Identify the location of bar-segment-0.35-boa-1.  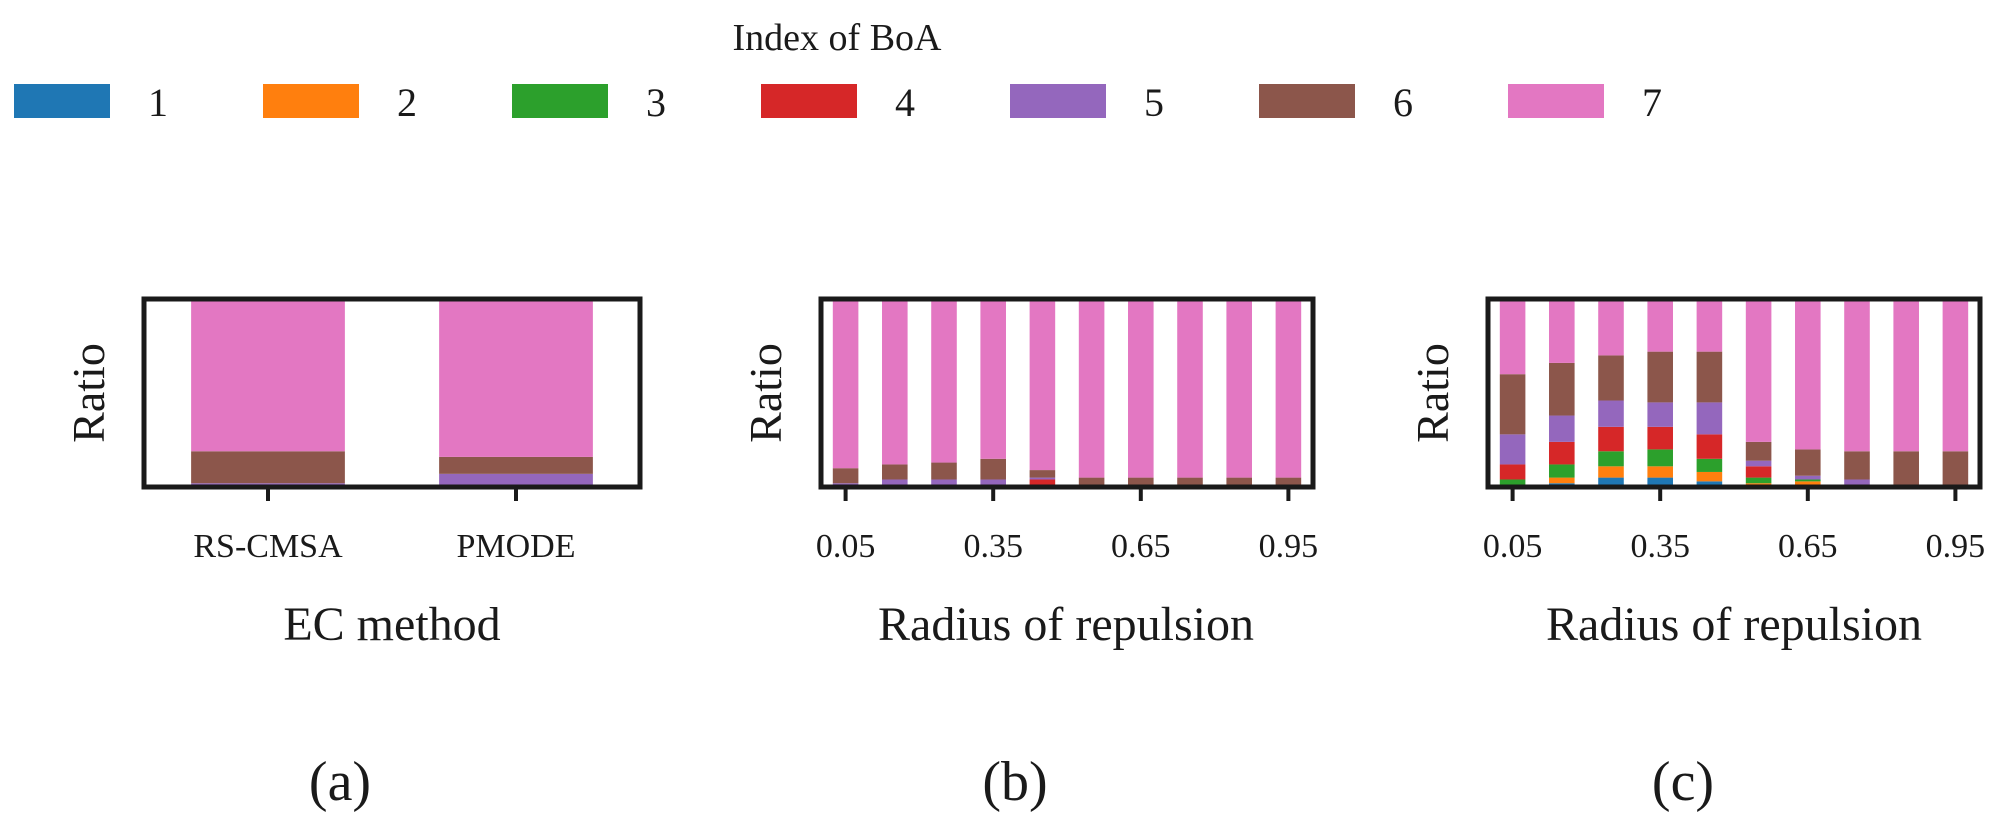
(1660, 482).